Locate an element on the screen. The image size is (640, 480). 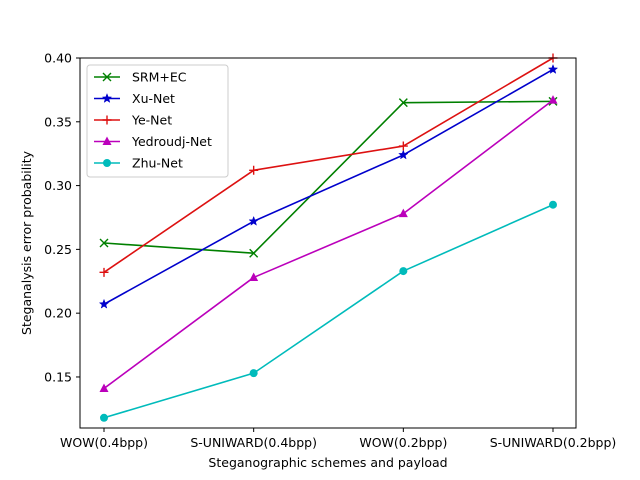
legend-entry: Xu-Net is located at coordinates (134, 98).